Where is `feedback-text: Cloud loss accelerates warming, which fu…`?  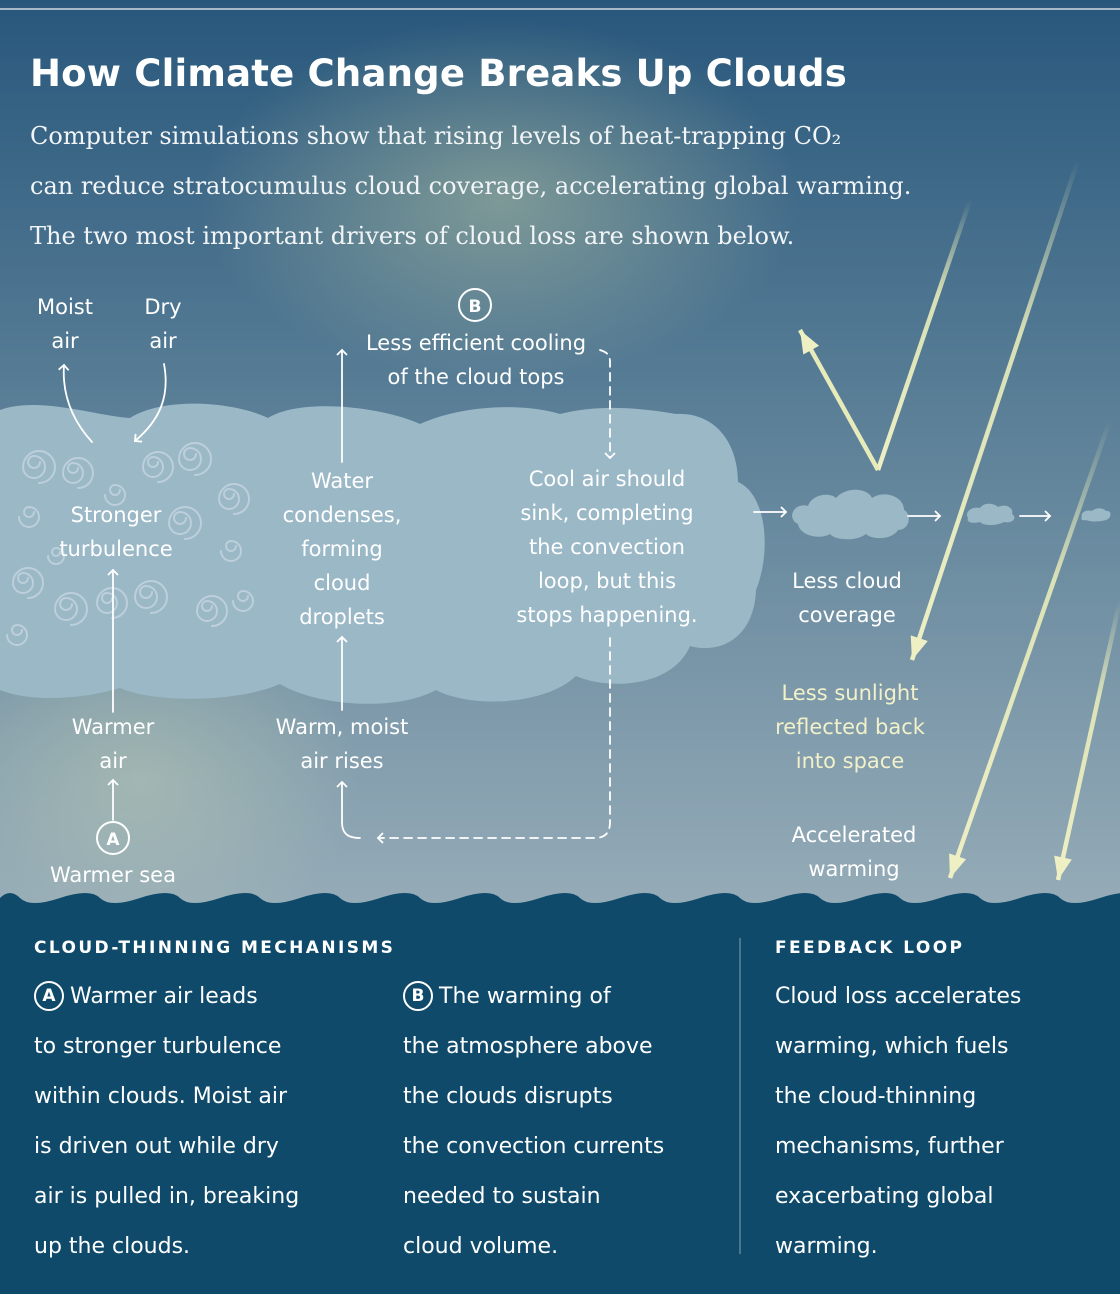 feedback-text: Cloud loss accelerates warming, which fu… is located at coordinates (898, 1121).